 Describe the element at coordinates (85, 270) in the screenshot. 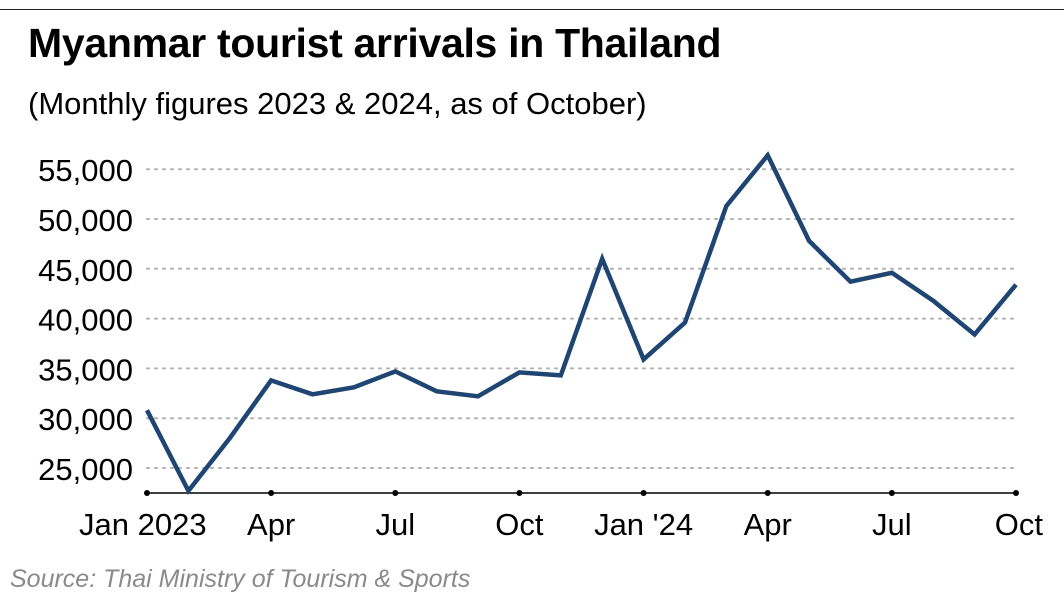

I see `y-tick-label: 45,000` at that location.